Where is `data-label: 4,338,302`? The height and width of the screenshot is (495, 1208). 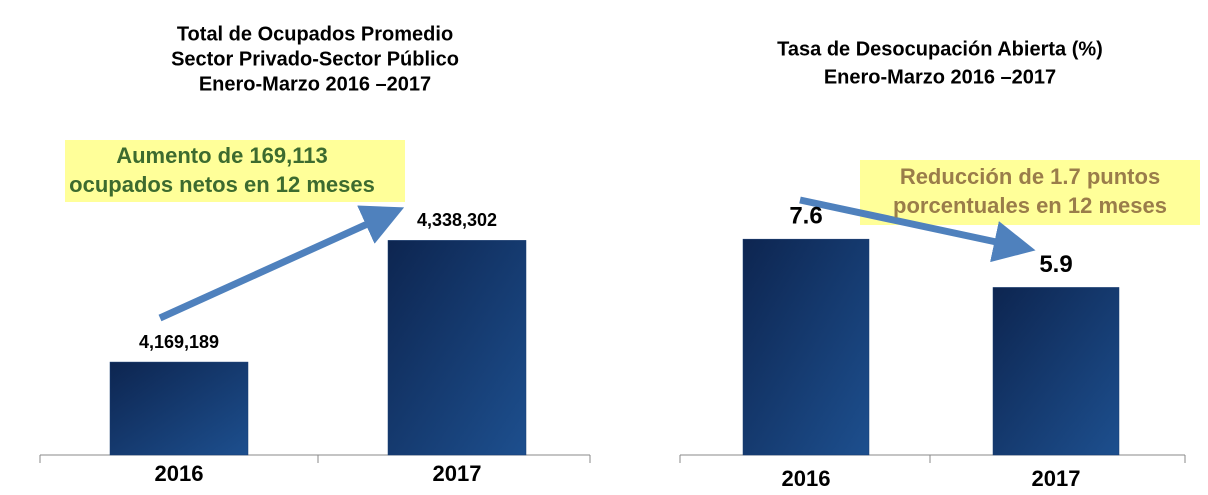
data-label: 4,338,302 is located at coordinates (457, 220).